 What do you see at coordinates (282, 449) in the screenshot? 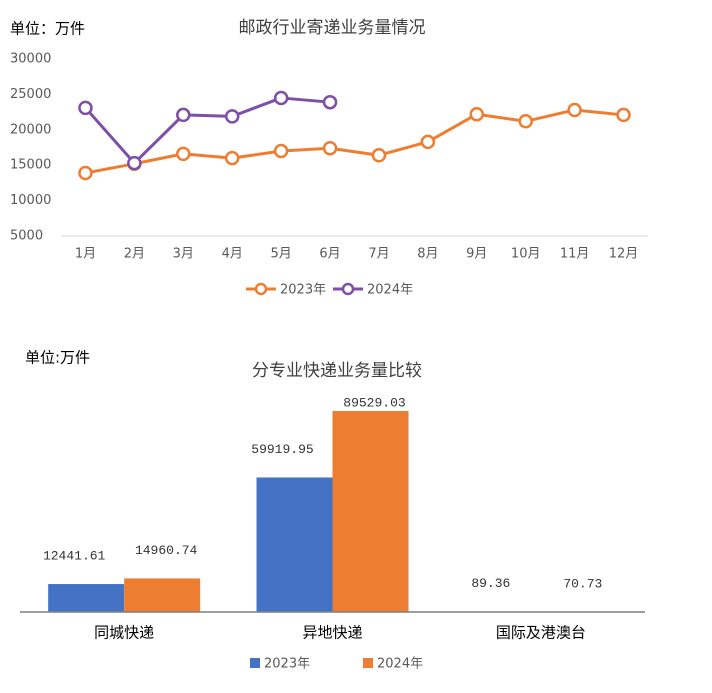
I see `data-label: 59919.95` at bounding box center [282, 449].